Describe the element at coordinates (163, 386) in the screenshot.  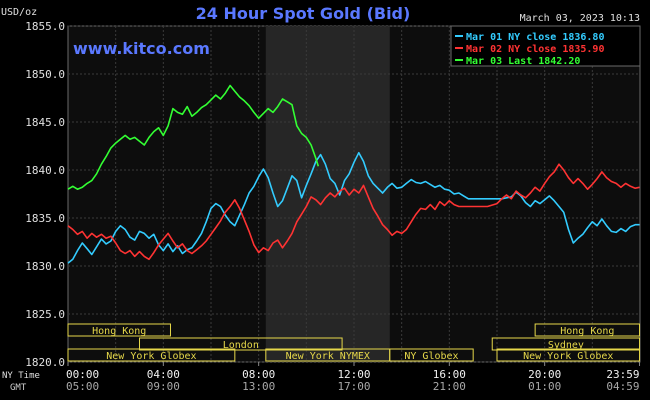
I see `x-tick-label-gmt: 09:00` at that location.